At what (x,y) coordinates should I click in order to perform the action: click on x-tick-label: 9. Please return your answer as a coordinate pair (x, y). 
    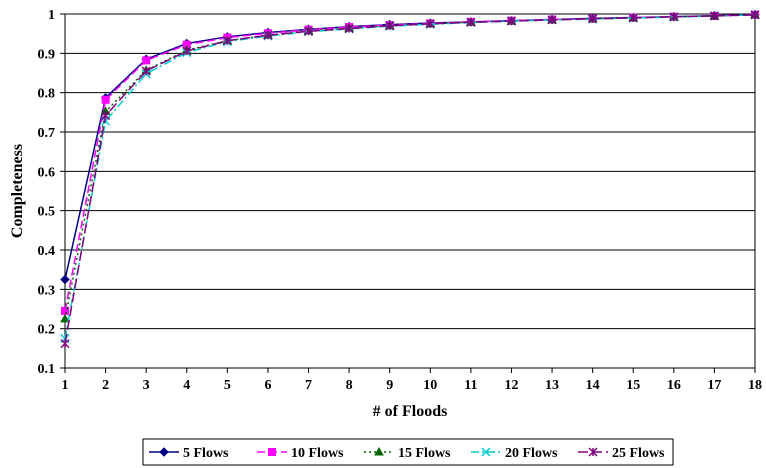
    Looking at the image, I should click on (389, 385).